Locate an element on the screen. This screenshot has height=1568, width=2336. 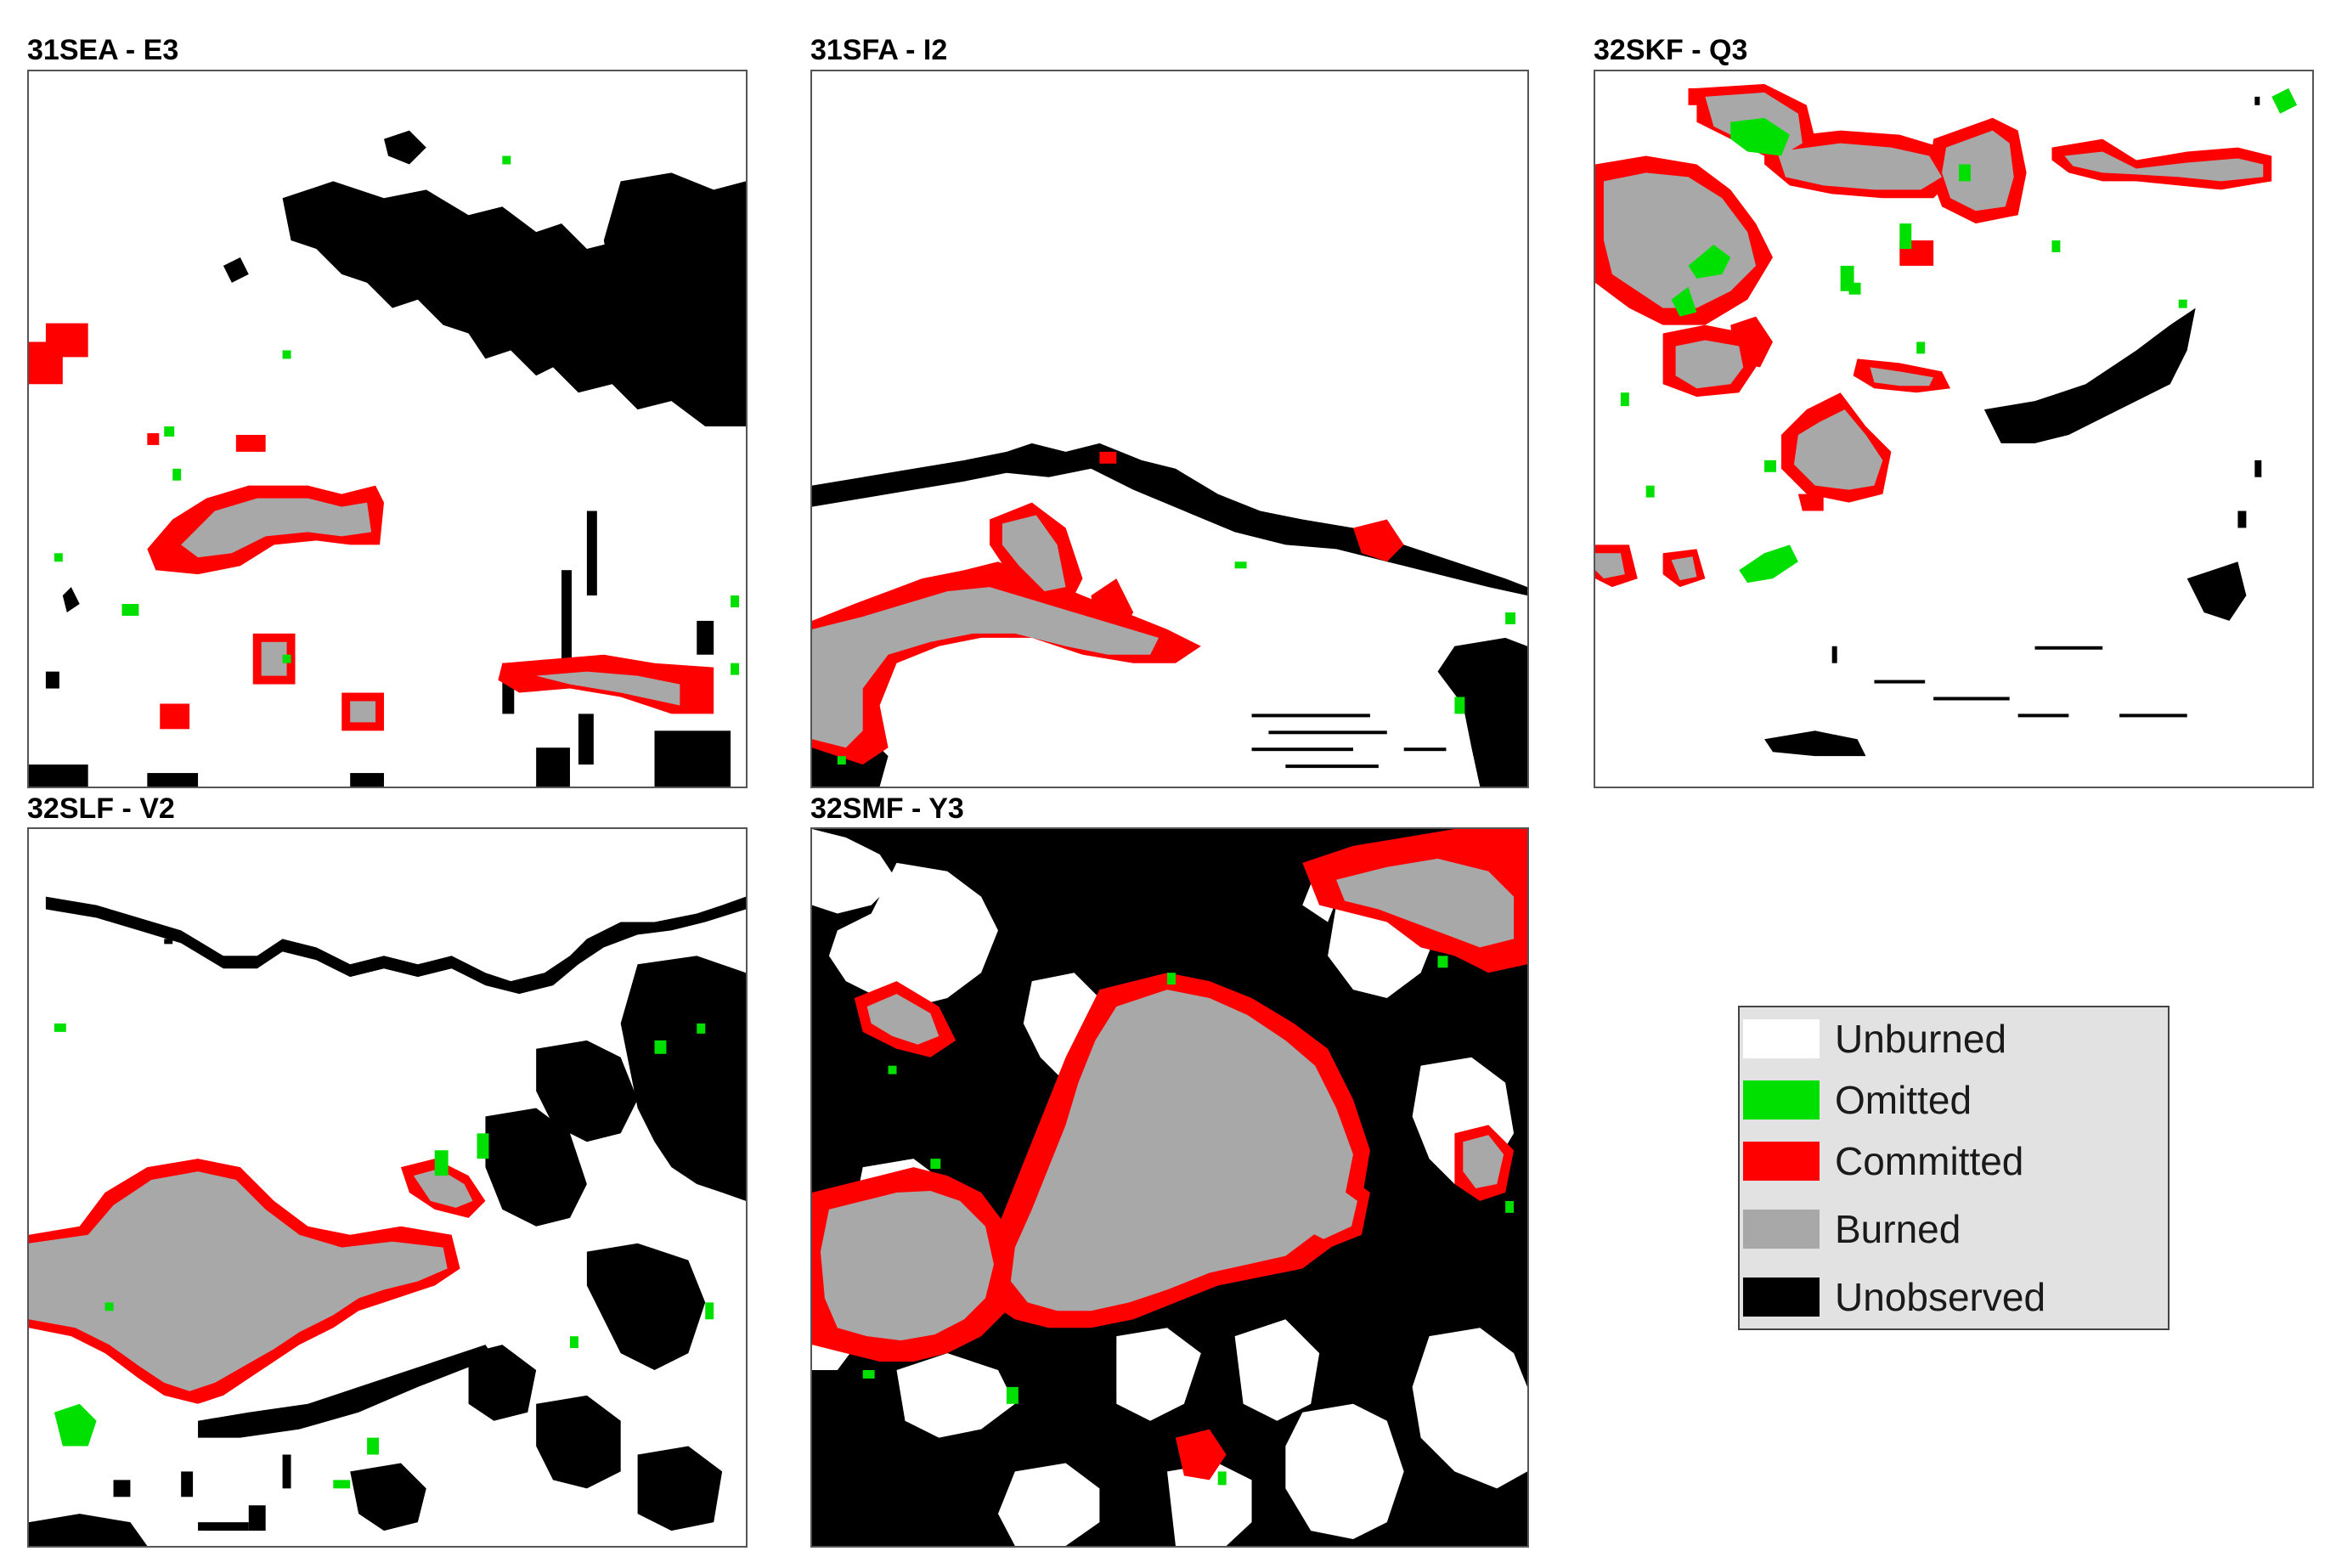
map-31sfa-i2 is located at coordinates (1169, 615).